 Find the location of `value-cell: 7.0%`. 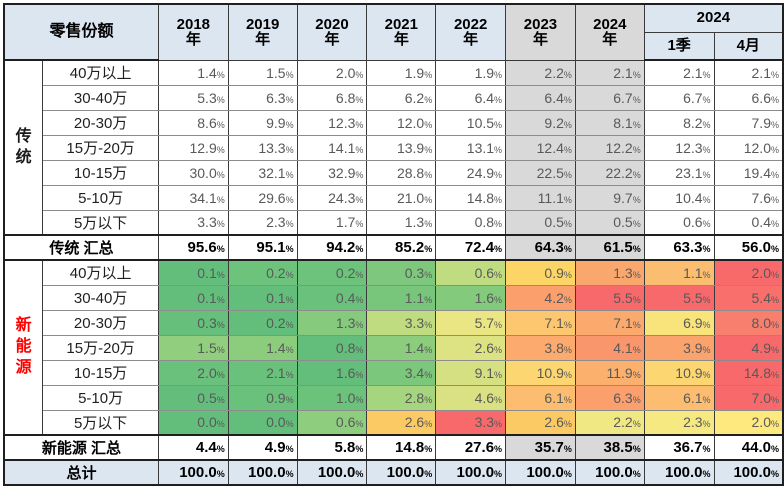

value-cell: 7.0% is located at coordinates (748, 397).